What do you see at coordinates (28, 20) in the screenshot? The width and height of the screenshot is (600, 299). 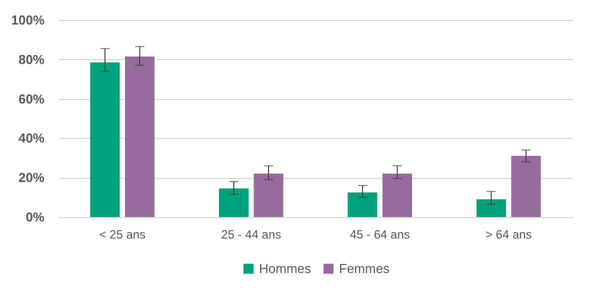 I see `y-tick-label: 100%` at bounding box center [28, 20].